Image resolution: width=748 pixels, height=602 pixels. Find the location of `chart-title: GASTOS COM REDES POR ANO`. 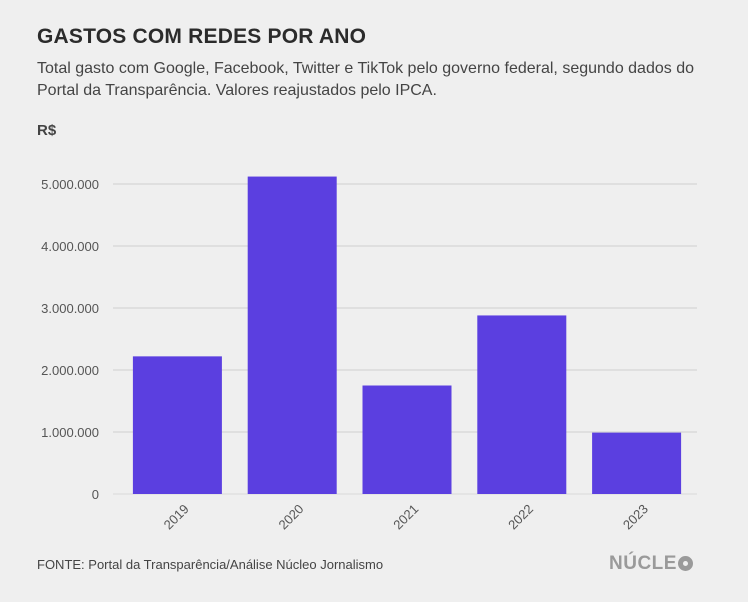

chart-title: GASTOS COM REDES POR ANO is located at coordinates (202, 36).